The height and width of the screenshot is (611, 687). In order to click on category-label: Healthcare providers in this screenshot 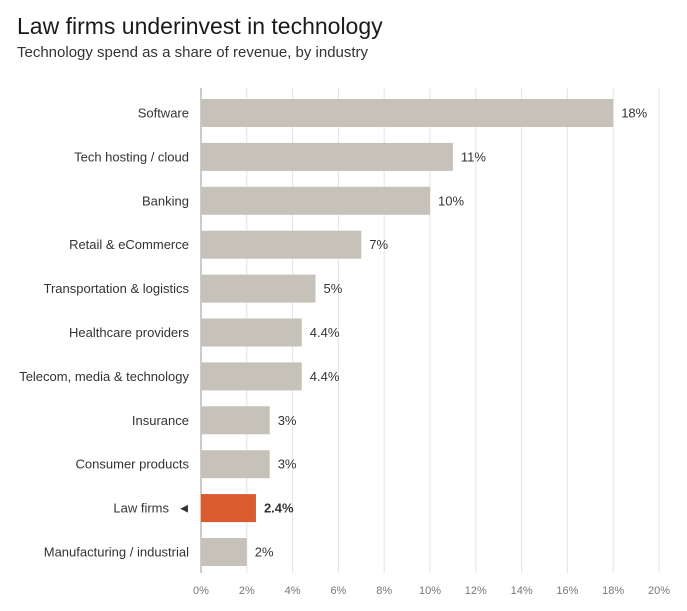, I will do `click(129, 332)`.